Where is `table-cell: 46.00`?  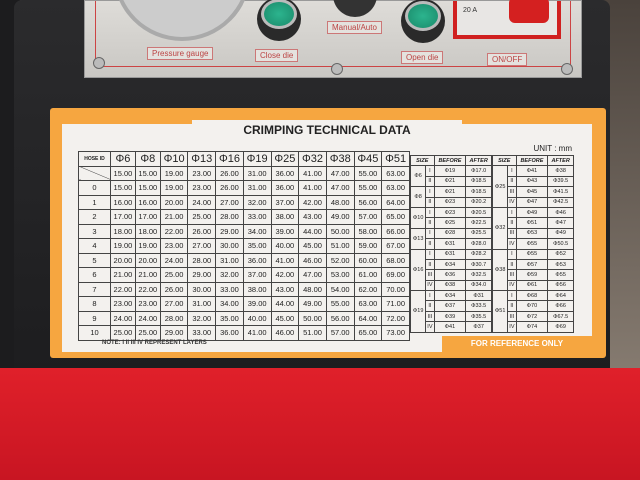
table-cell: 46.00 is located at coordinates (312, 260).